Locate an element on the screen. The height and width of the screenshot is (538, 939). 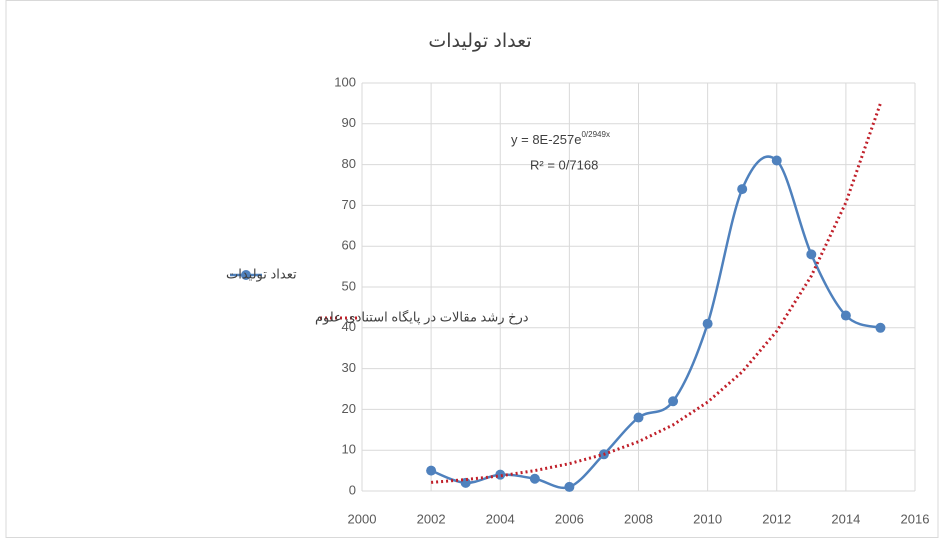
y-tick-label: 10 is located at coordinates (349, 449).